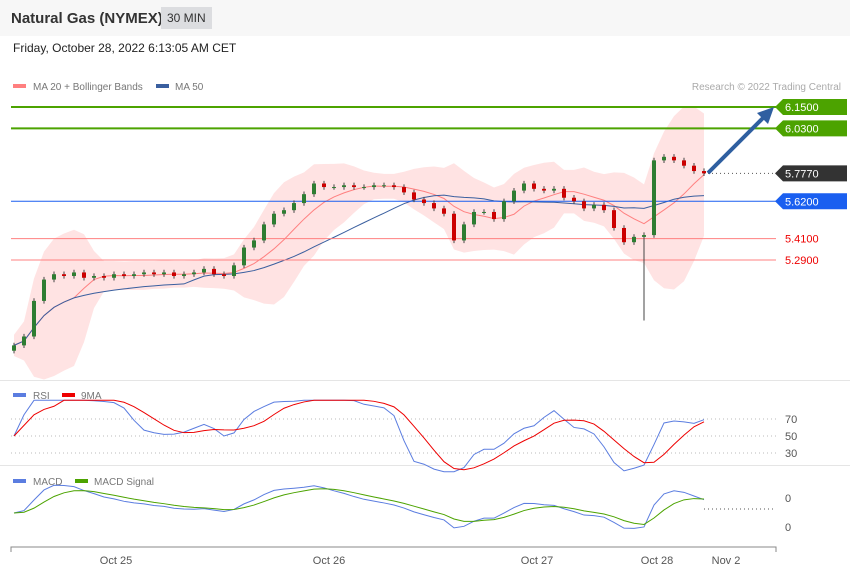 The image size is (850, 576). What do you see at coordinates (91, 396) in the screenshot?
I see `rsi-ma-legend: 9MA` at bounding box center [91, 396].